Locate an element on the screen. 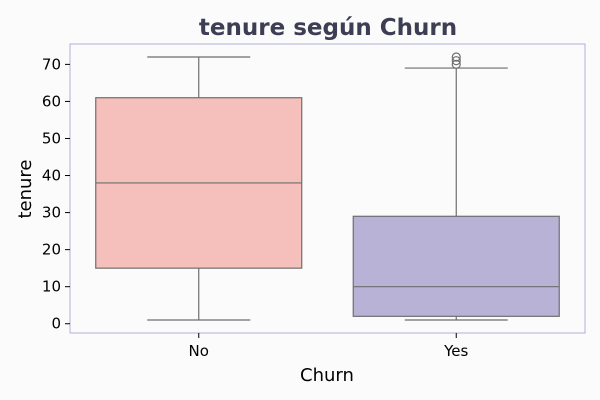 The image size is (600, 400). chart-title: tenure según Churn is located at coordinates (328, 28).